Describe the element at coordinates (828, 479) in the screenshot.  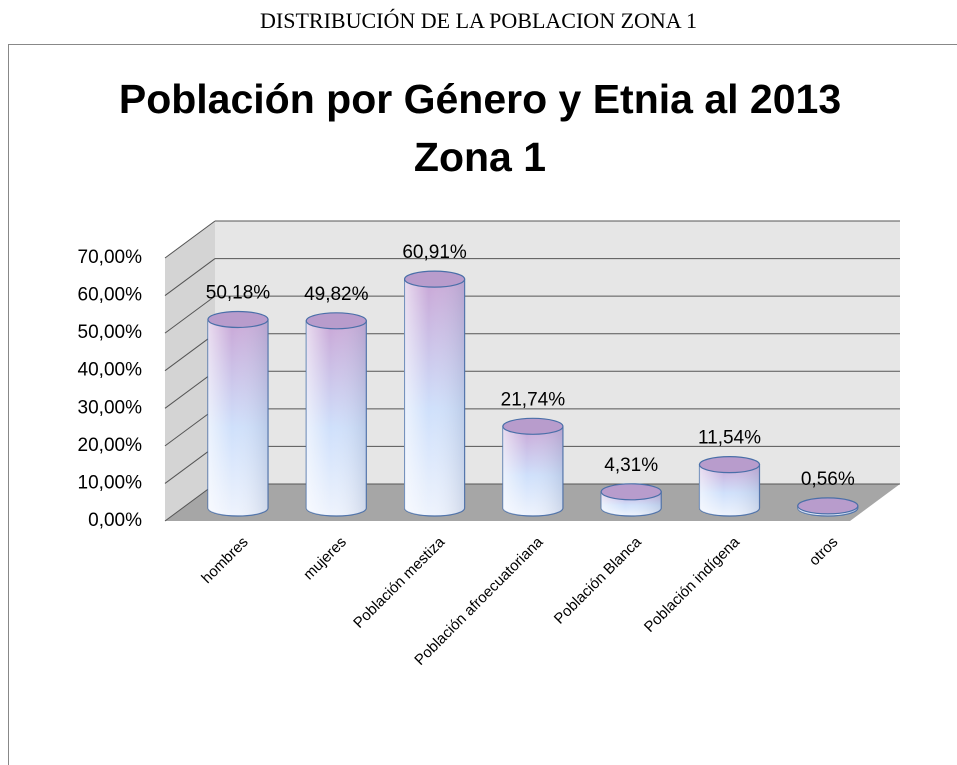
I see `value-label: 0,56%` at that location.